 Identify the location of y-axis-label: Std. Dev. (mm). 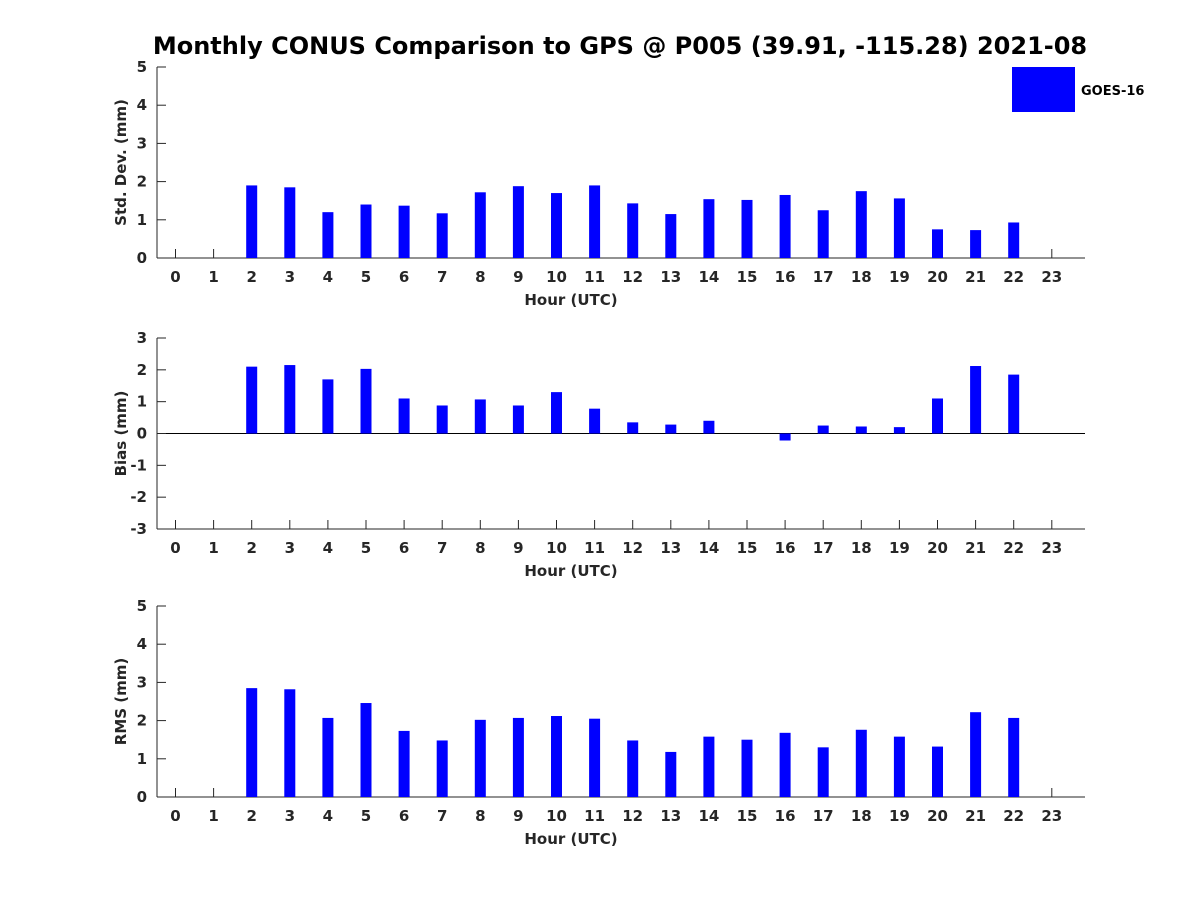
(121, 162).